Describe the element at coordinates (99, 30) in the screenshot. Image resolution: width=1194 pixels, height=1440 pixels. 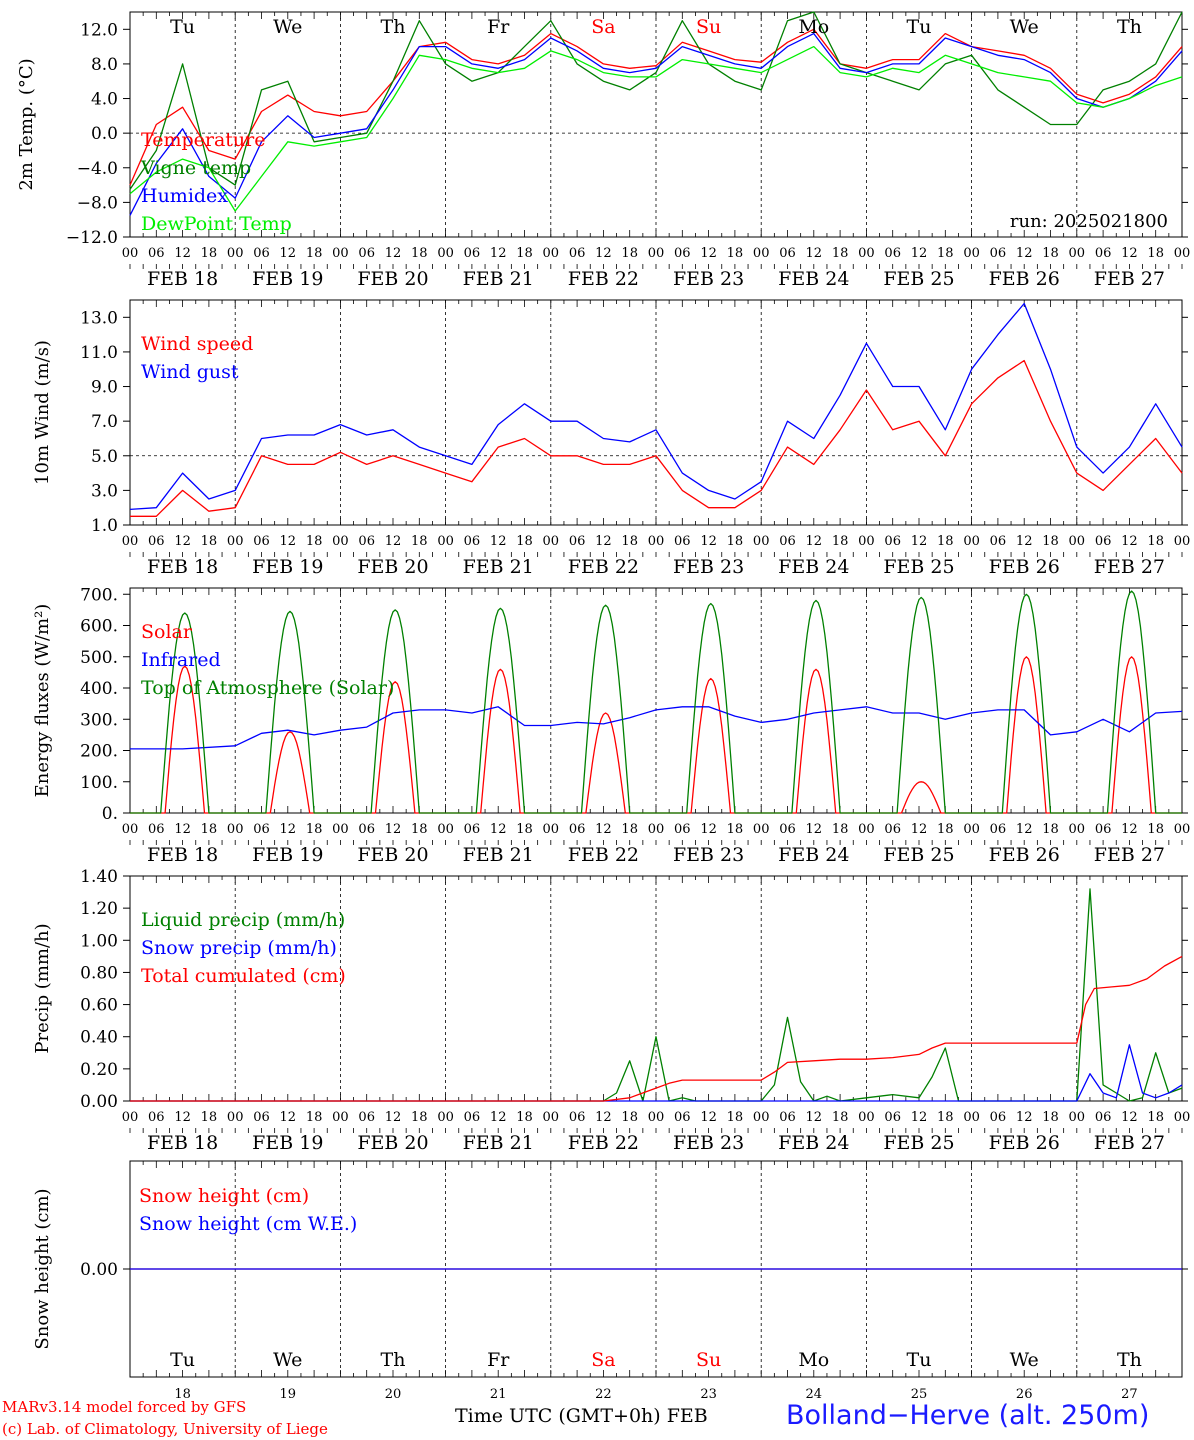
I see `y-tick-label: 12.0` at that location.